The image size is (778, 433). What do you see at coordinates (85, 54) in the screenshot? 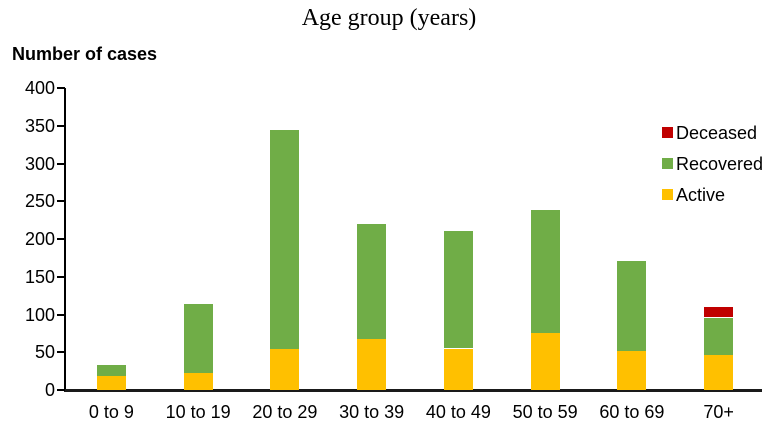
I see `y-axis-title: Number of cases` at bounding box center [85, 54].